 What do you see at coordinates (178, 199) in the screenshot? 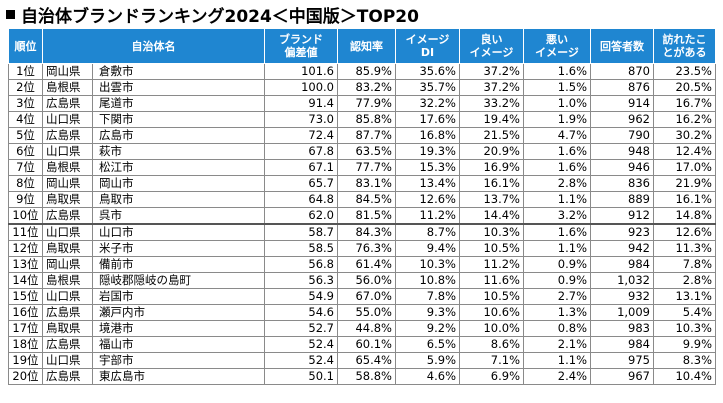
I see `city-cell: 鳥取市` at bounding box center [178, 199].